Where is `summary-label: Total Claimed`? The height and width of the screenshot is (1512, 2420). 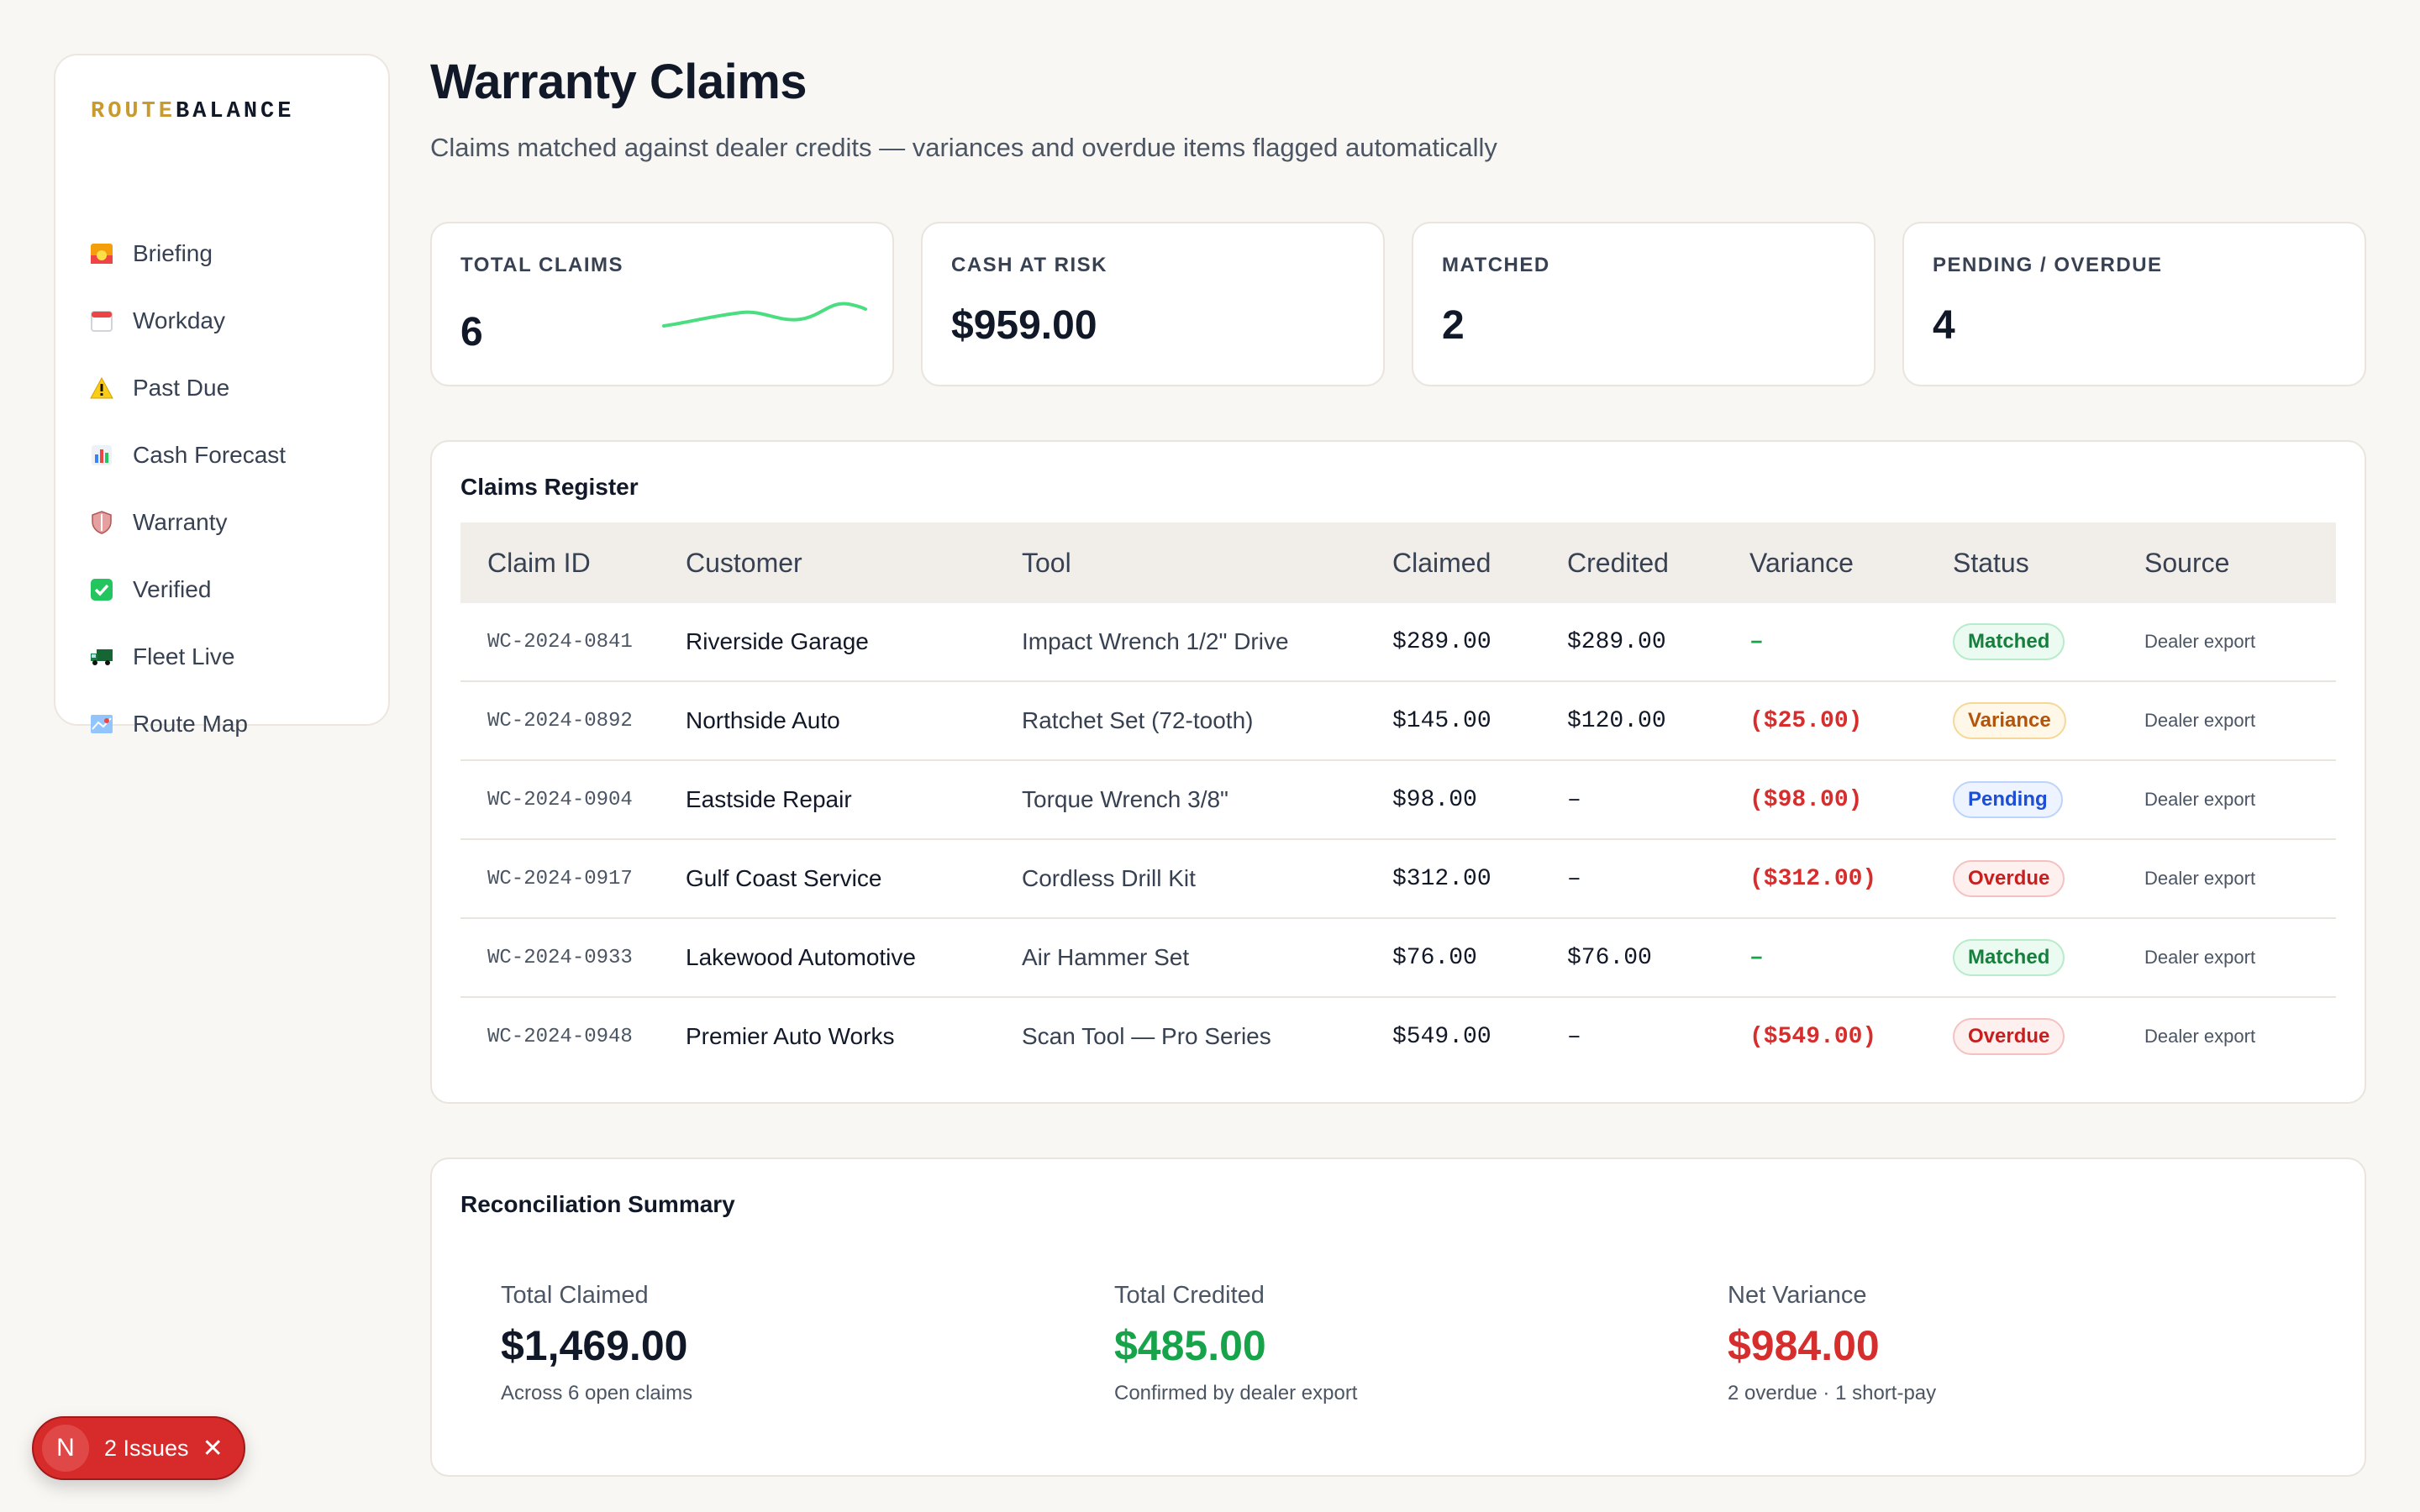 summary-label: Total Claimed is located at coordinates (575, 1295).